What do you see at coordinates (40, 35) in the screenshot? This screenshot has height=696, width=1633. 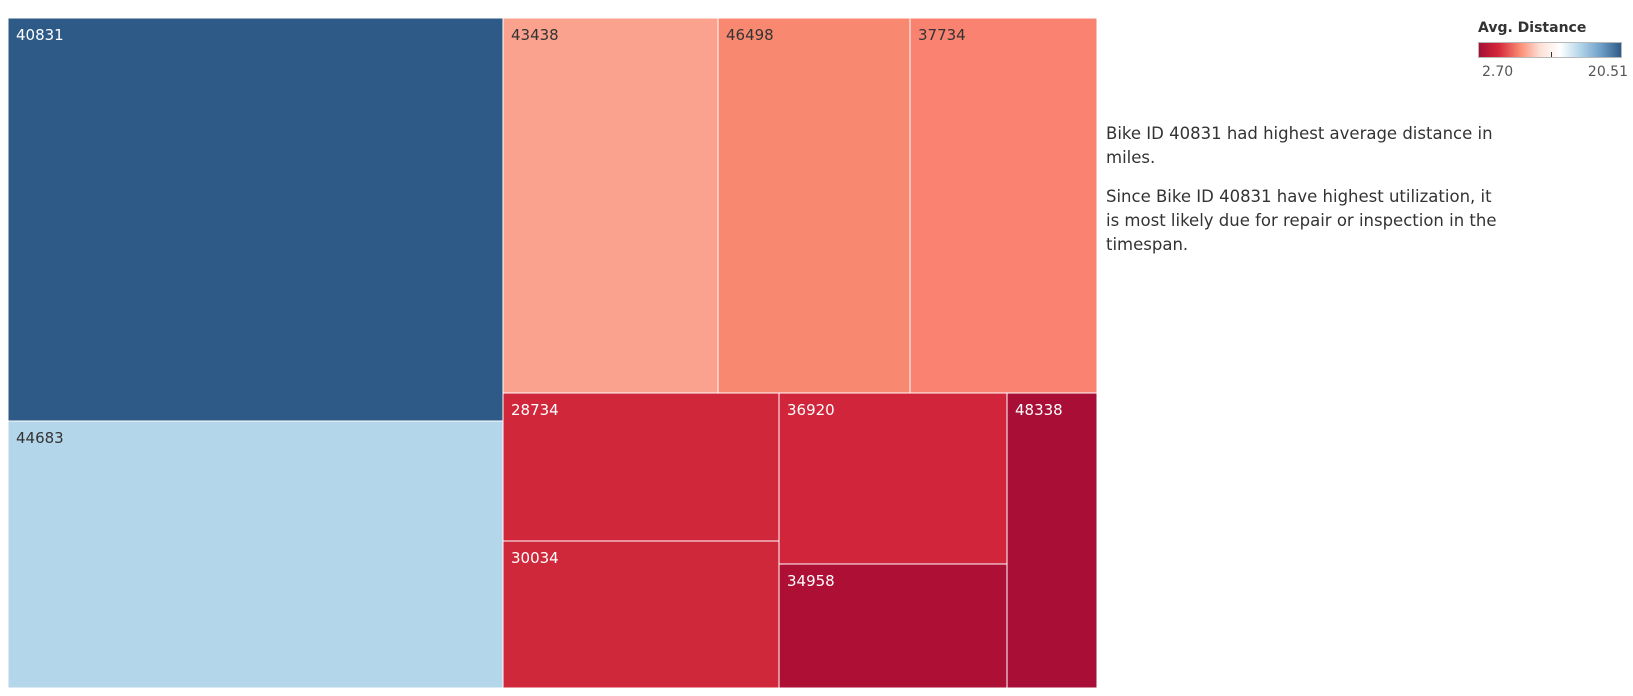 I see `treemap-label-40831: 40831` at bounding box center [40, 35].